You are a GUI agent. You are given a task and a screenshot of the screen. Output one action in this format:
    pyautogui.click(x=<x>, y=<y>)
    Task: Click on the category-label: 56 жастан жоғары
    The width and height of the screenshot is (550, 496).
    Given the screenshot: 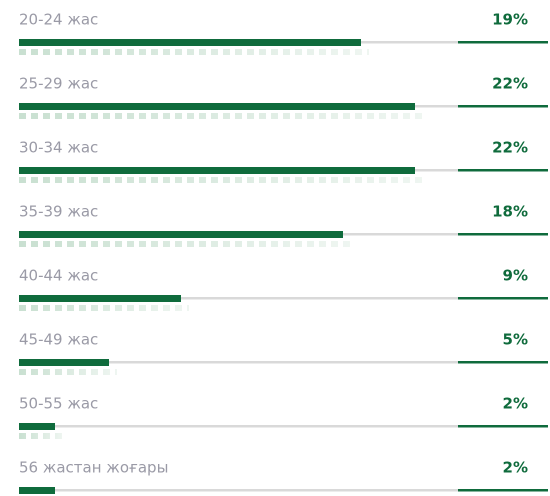 What is the action you would take?
    pyautogui.click(x=93, y=468)
    